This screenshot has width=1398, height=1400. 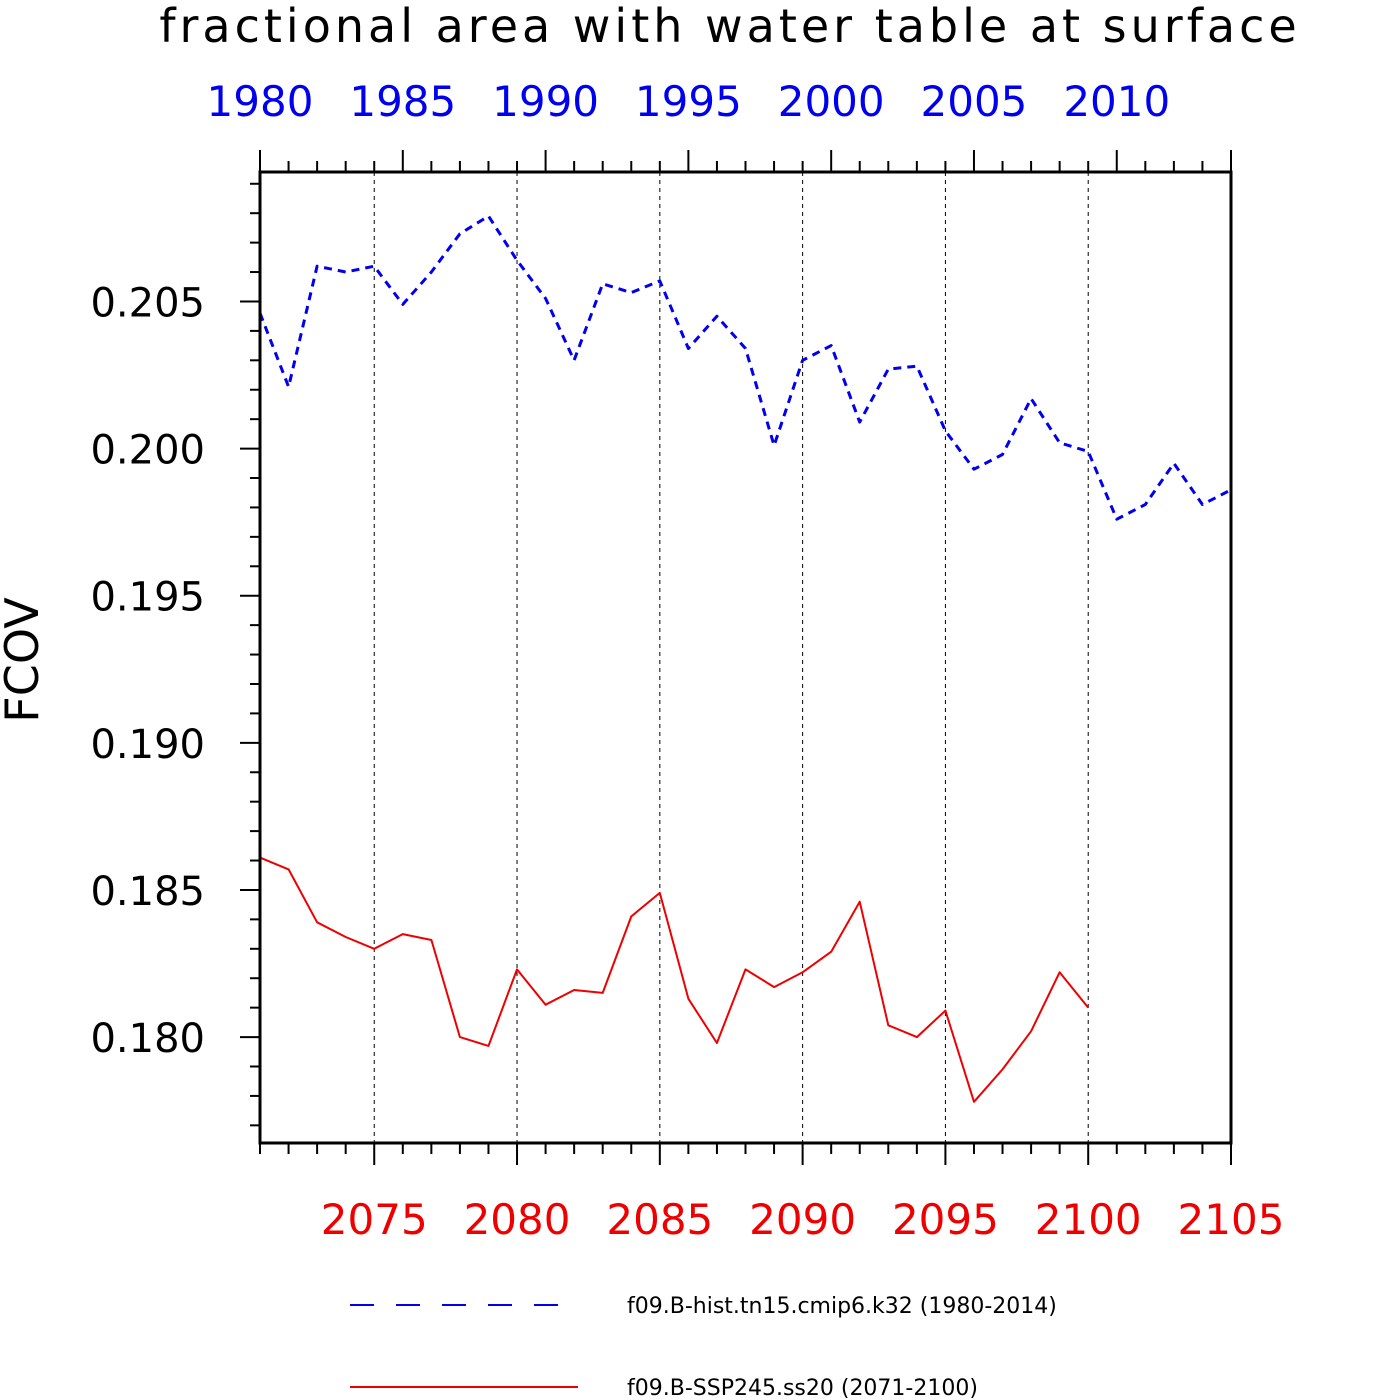 I want to click on top-tick-label: 2010, so click(x=1116, y=101).